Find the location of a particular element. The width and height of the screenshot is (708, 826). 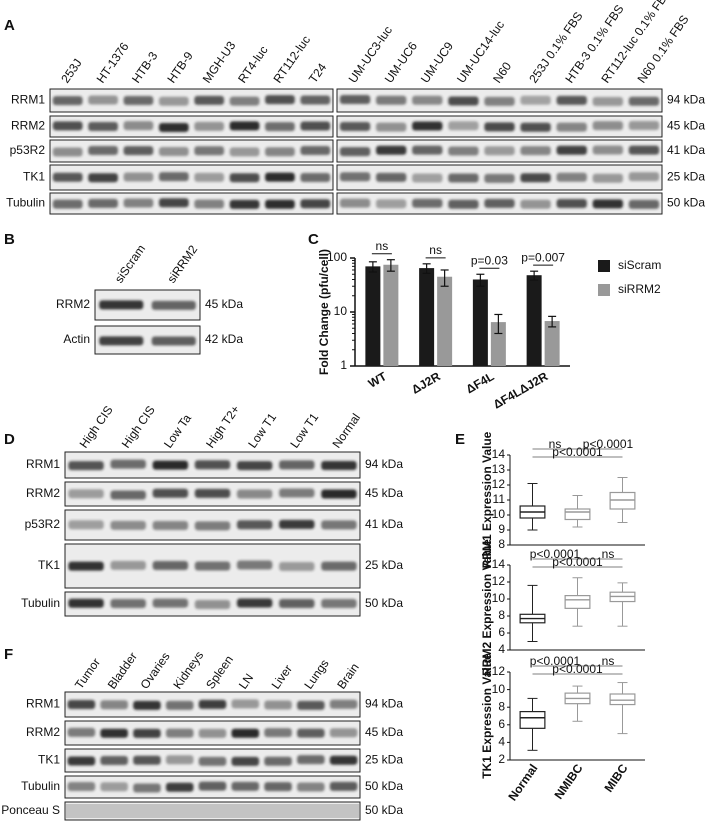

size-label: 94 kDa is located at coordinates (384, 464).